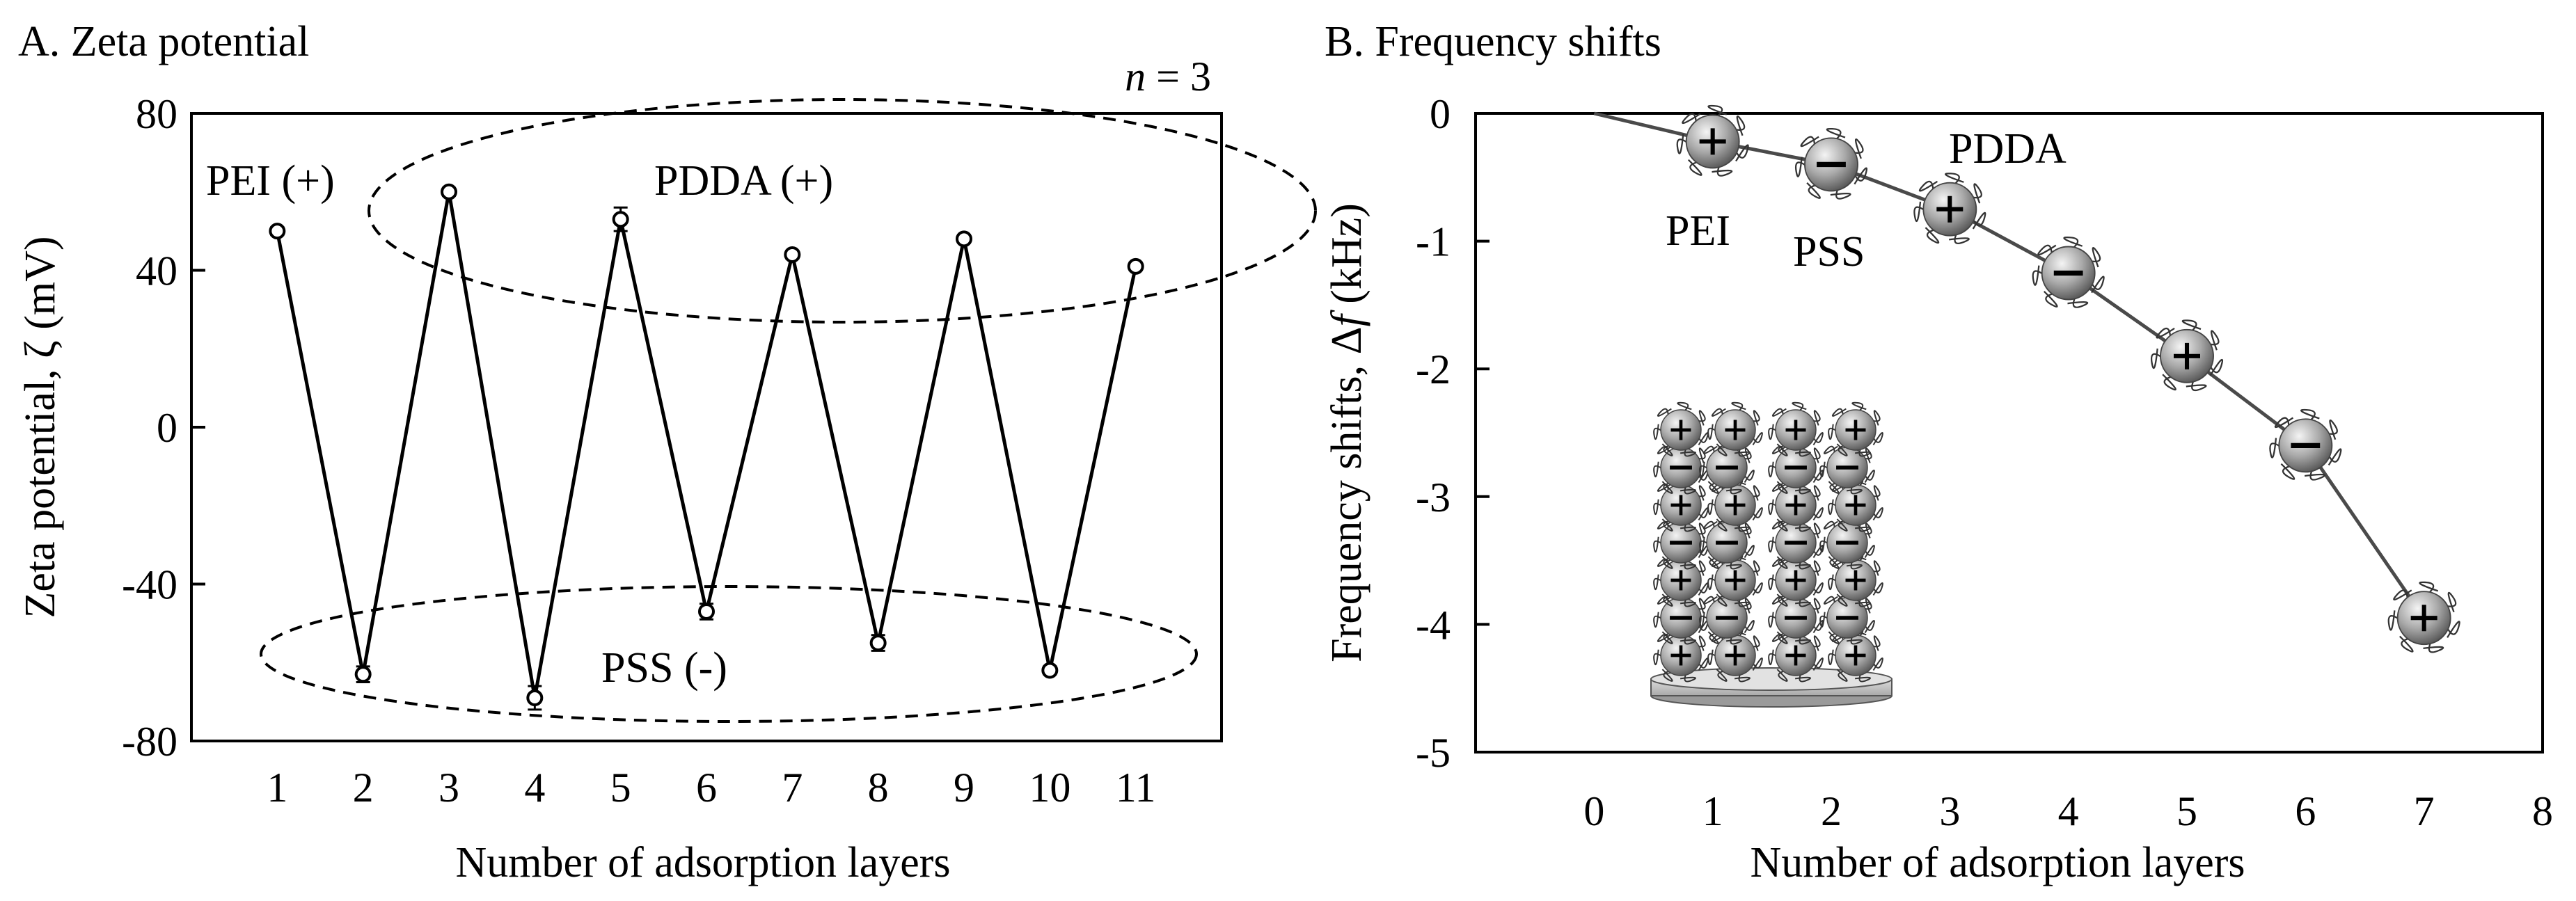 This screenshot has height=901, width=2576. I want to click on pdda-label: PDDA, so click(2008, 149).